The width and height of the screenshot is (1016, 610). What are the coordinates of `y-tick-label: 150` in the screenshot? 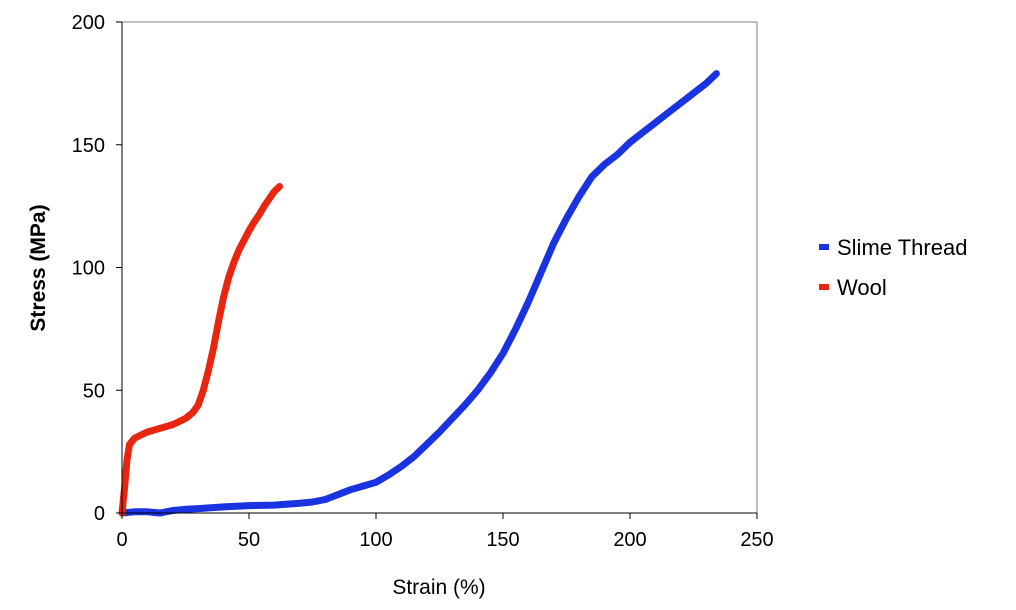 It's located at (88, 146).